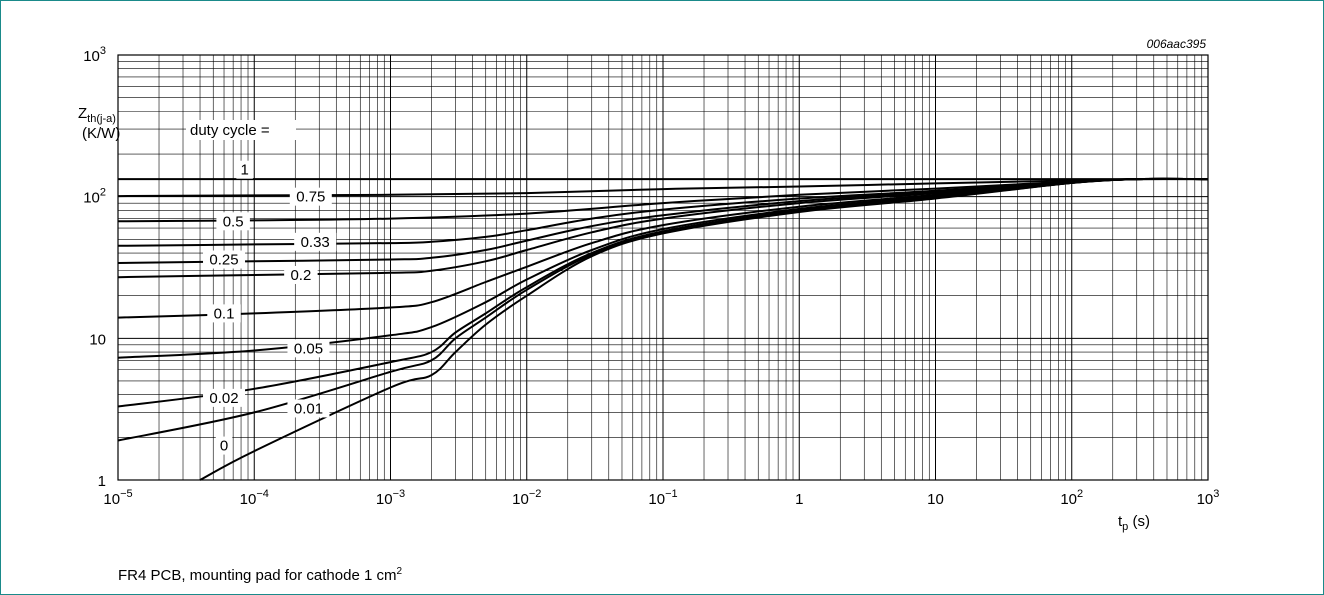 This screenshot has width=1324, height=595. I want to click on y-tick-label: 10³, so click(94, 55).